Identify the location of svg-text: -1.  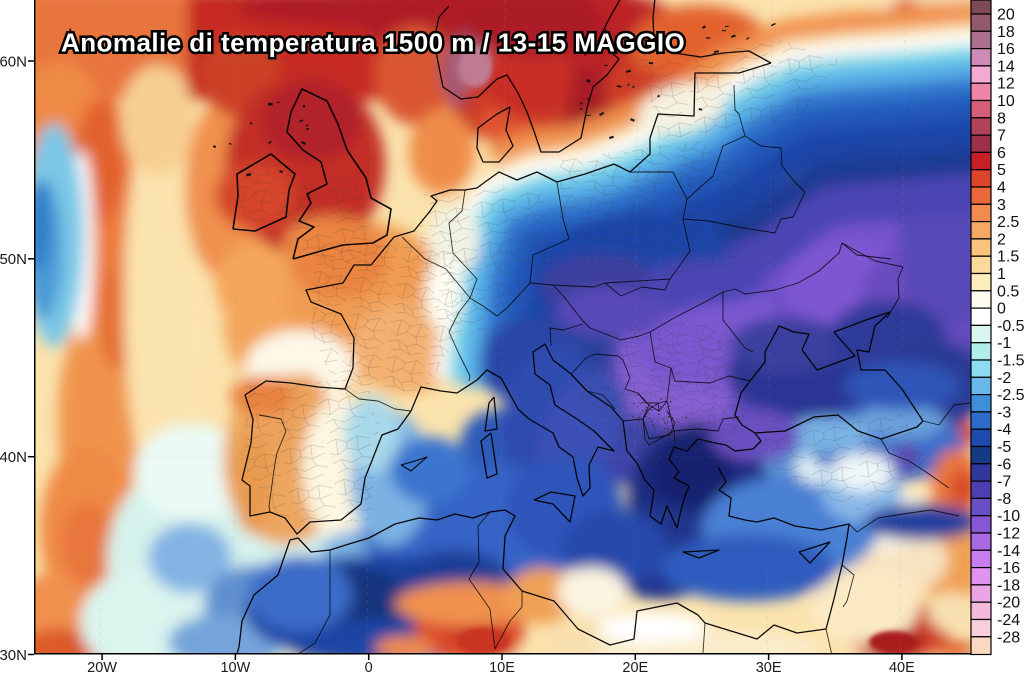
(1004, 343).